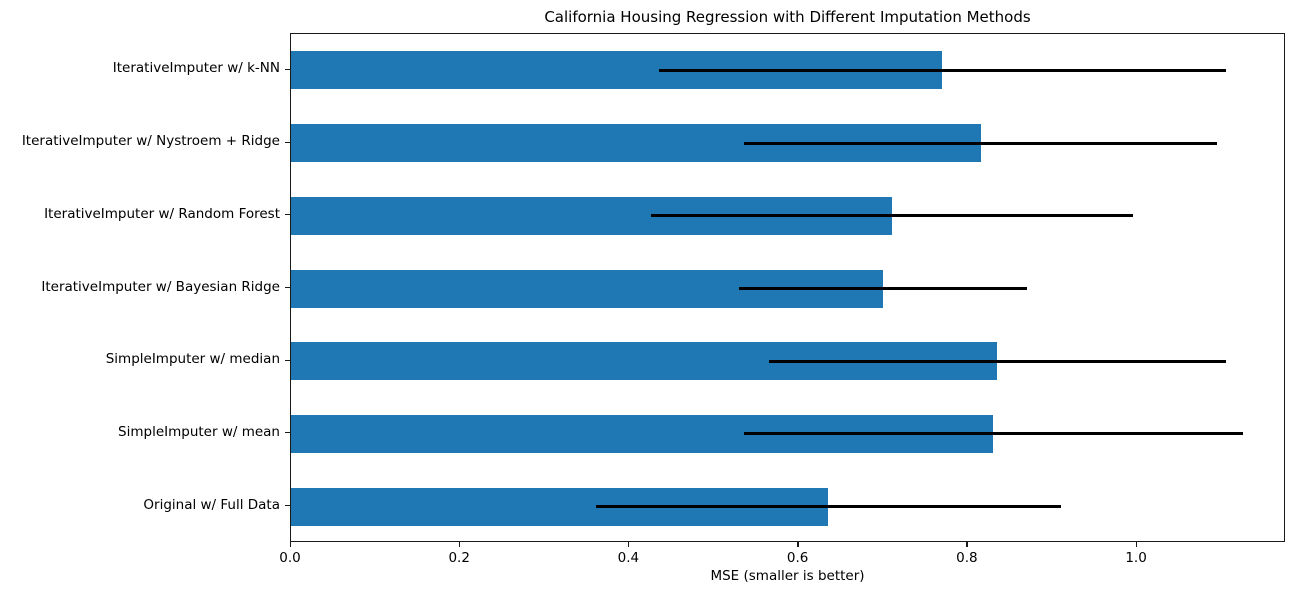  What do you see at coordinates (160, 286) in the screenshot?
I see `y-tick-label: IterativeImputer w/ Bayesian Ridge` at bounding box center [160, 286].